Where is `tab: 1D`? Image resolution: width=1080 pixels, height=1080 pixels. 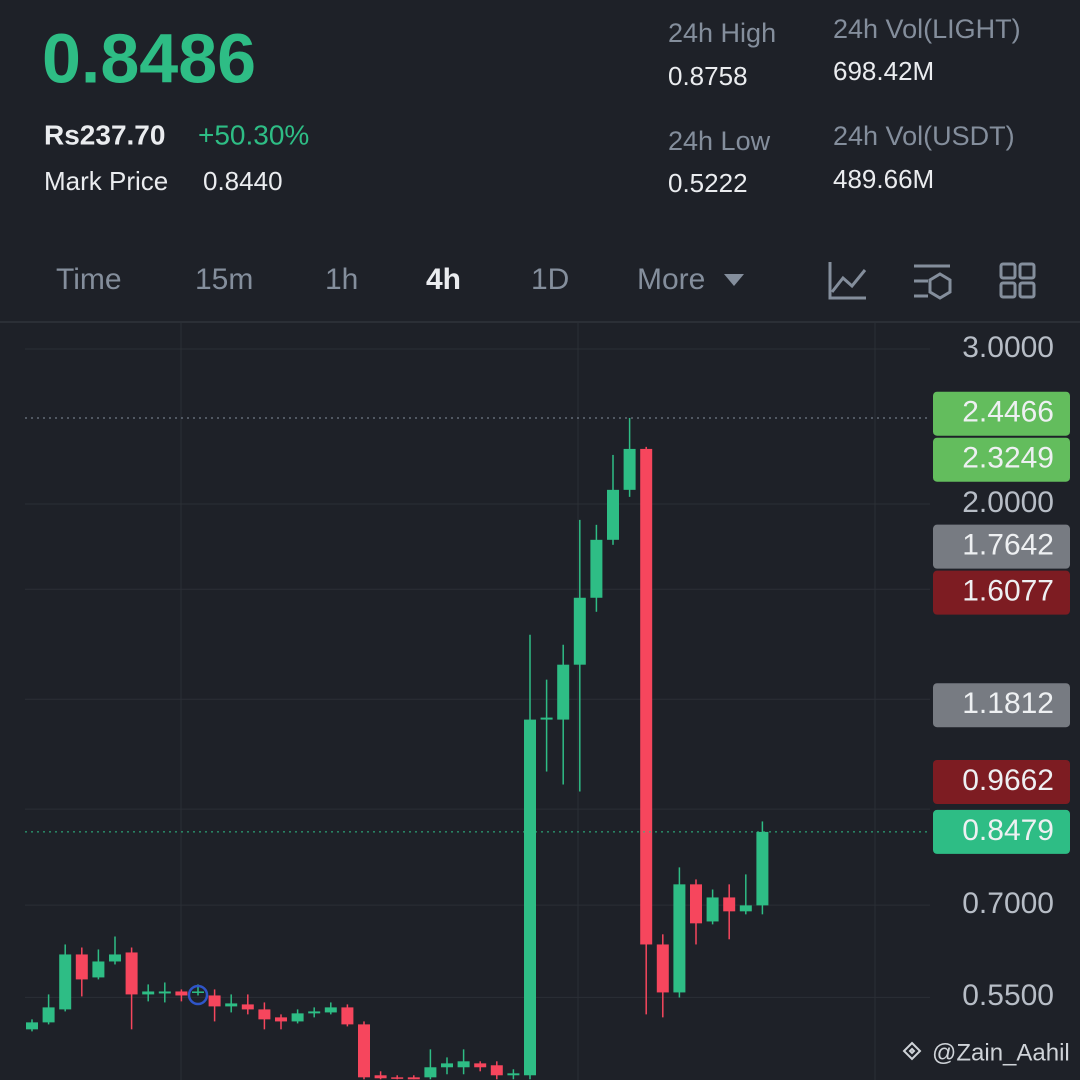
tab: 1D is located at coordinates (550, 279).